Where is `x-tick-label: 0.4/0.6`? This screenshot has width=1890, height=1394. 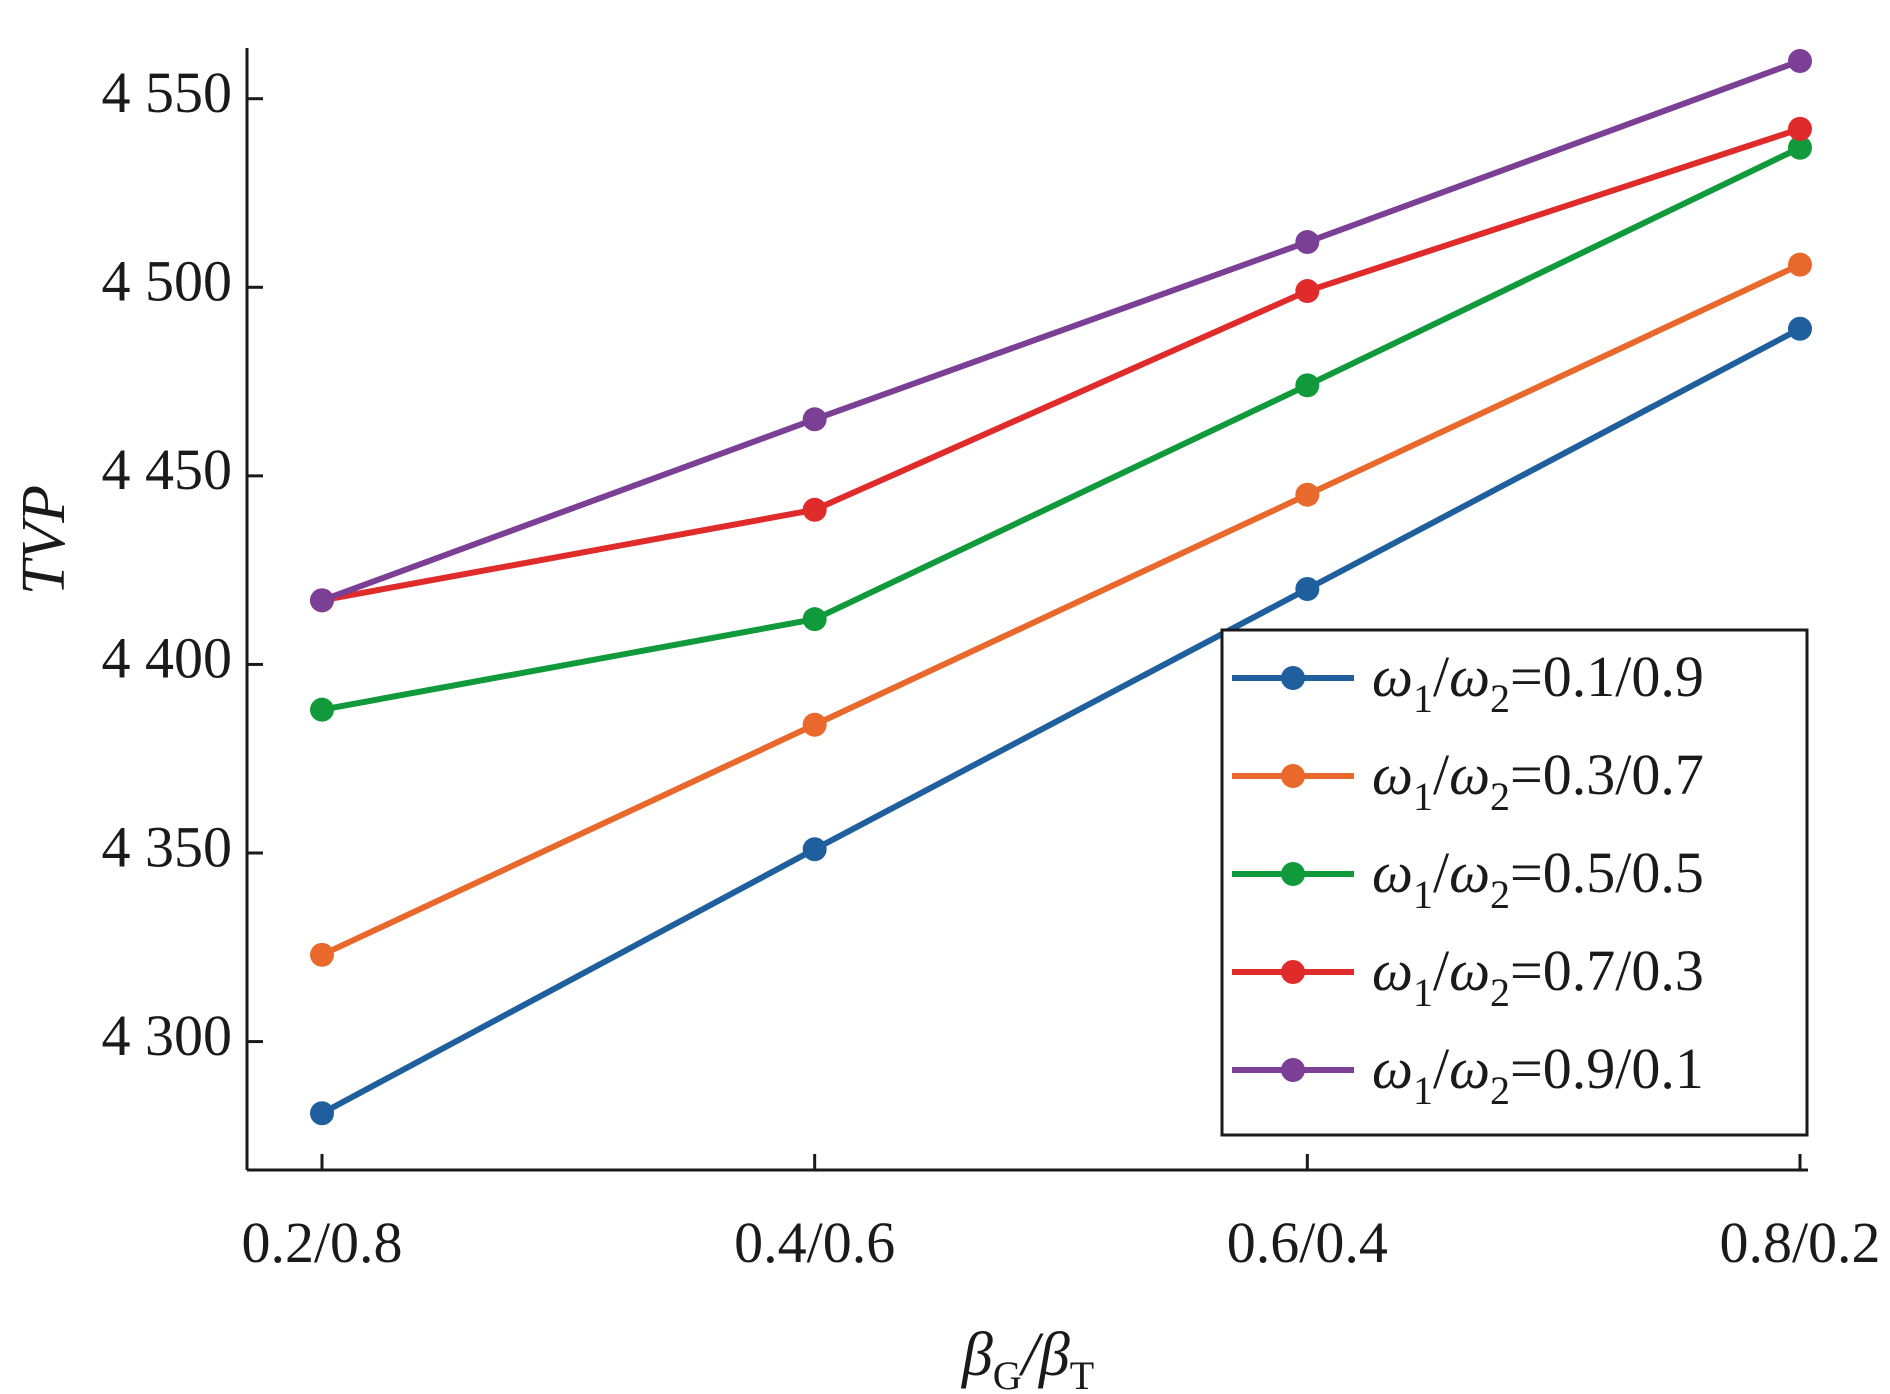
x-tick-label: 0.4/0.6 is located at coordinates (814, 1242).